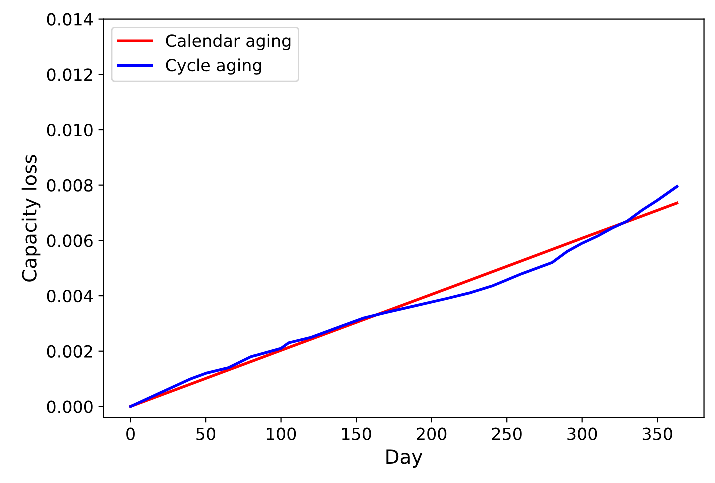 This screenshot has width=715, height=483. What do you see at coordinates (69, 75) in the screenshot?
I see `y-tick-label: 0.012` at bounding box center [69, 75].